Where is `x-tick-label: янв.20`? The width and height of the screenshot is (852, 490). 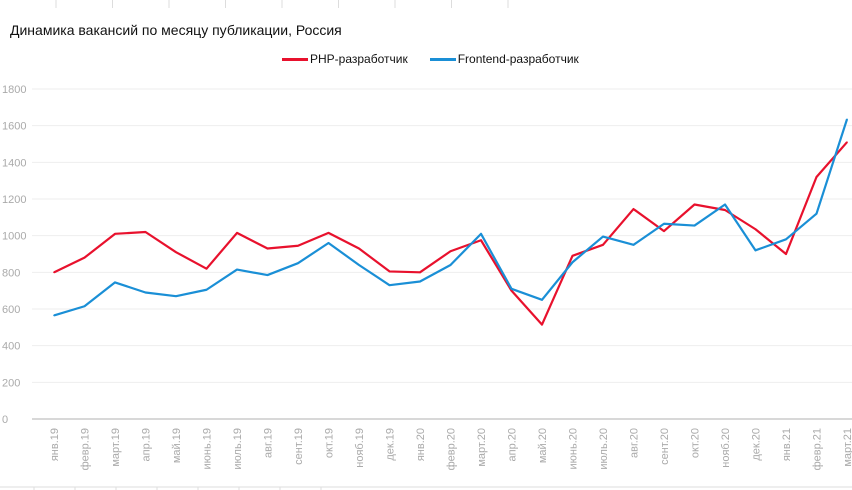 x-tick-label: янв.20 is located at coordinates (421, 444).